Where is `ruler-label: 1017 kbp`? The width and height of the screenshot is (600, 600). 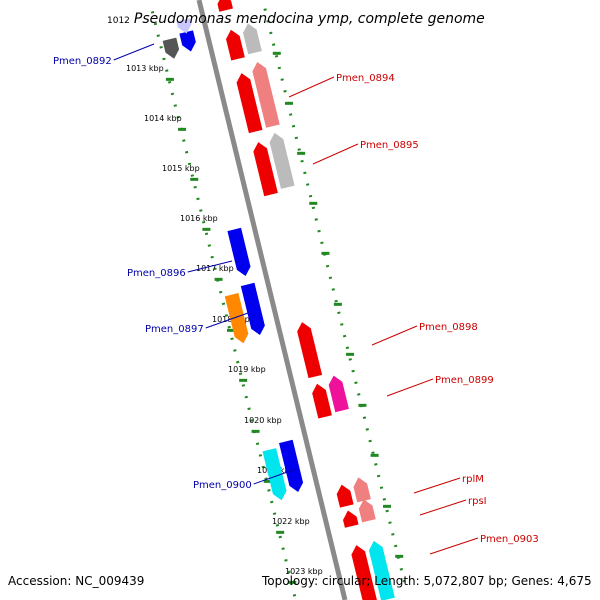 ruler-label: 1017 kbp is located at coordinates (215, 268).